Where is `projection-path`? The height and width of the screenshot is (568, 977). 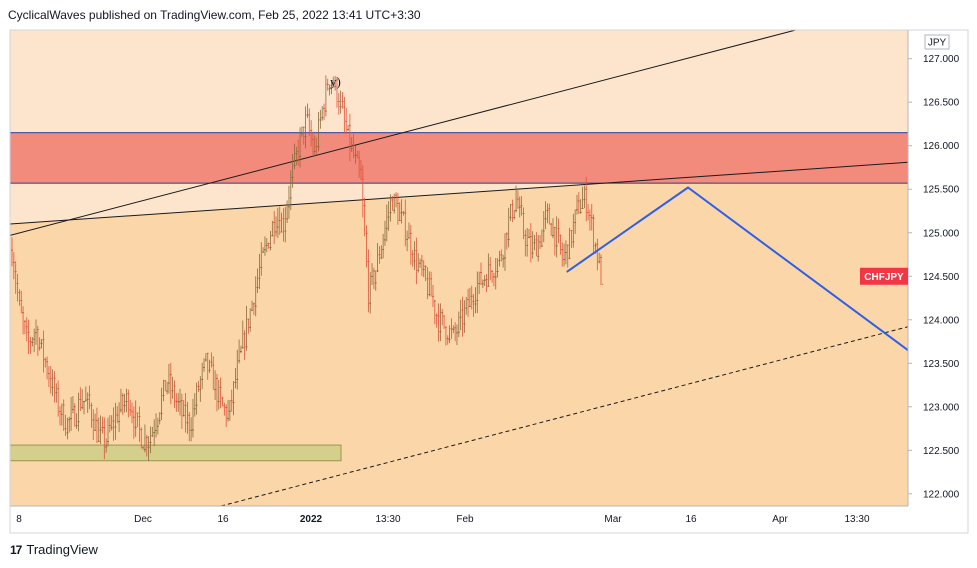 projection-path is located at coordinates (737, 269).